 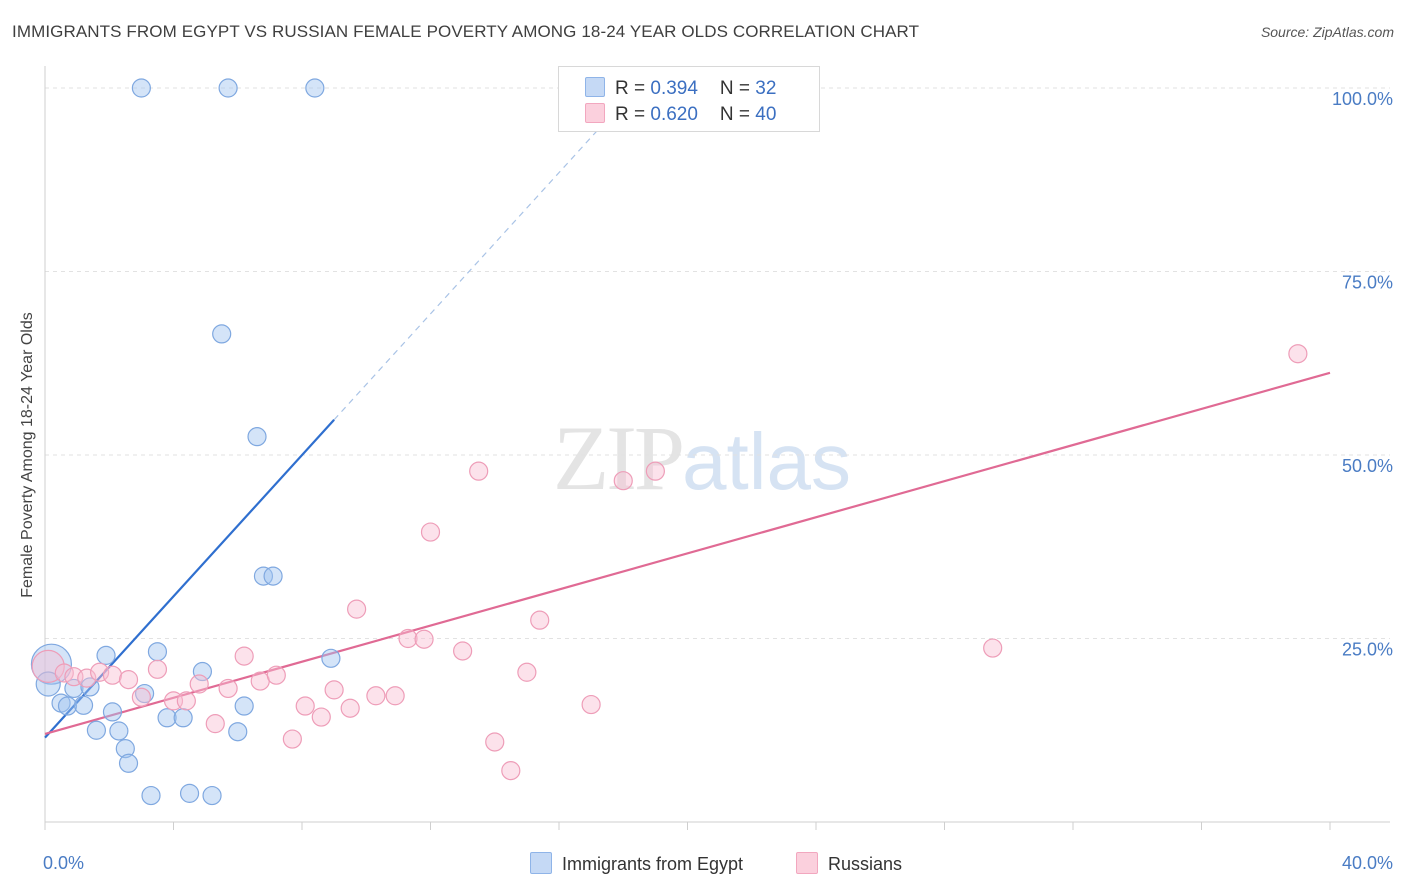 I want to click on bottom-legend-russians: Russians, so click(x=849, y=863).